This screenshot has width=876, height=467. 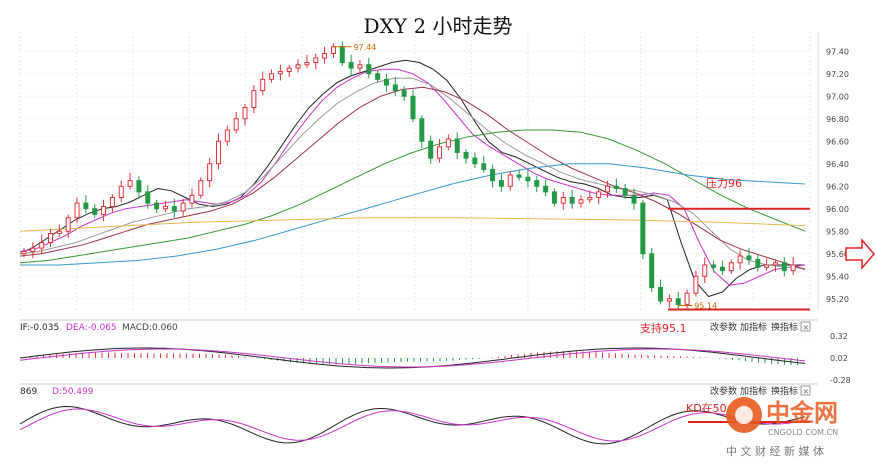 What do you see at coordinates (837, 254) in the screenshot?
I see `y-tick-label: 95.60` at bounding box center [837, 254].